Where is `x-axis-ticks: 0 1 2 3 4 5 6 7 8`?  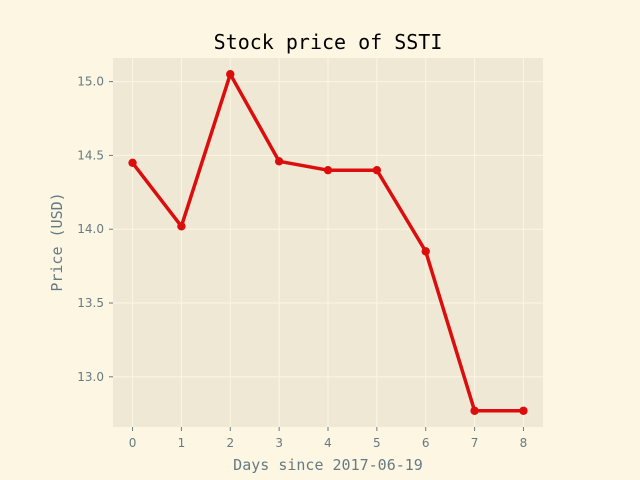
x-axis-ticks: 0 1 2 3 4 5 6 7 8 is located at coordinates (328, 438).